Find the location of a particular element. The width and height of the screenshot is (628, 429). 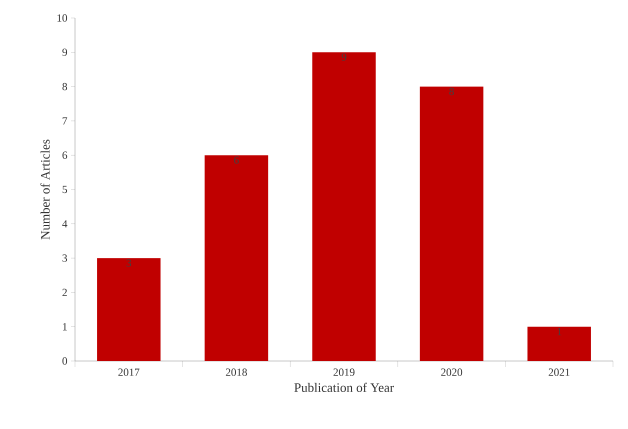

x-tick-label: 2019 is located at coordinates (344, 372).